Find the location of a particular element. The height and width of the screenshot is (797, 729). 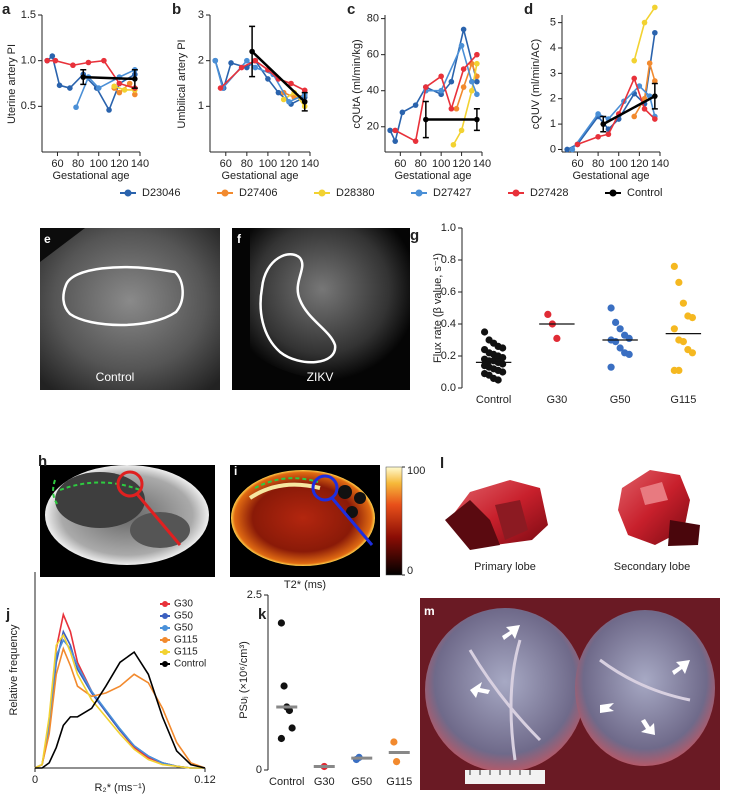

y-axis-label: cQUtA (ml/min/kg) is located at coordinates (357, 83).